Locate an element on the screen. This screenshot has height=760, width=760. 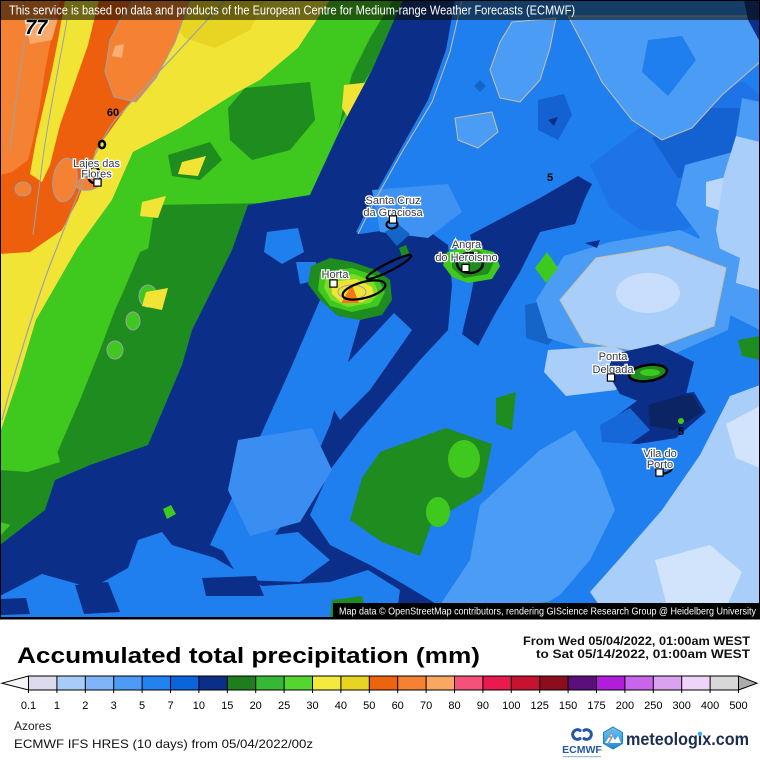
svg-text: 40 is located at coordinates (341, 706).